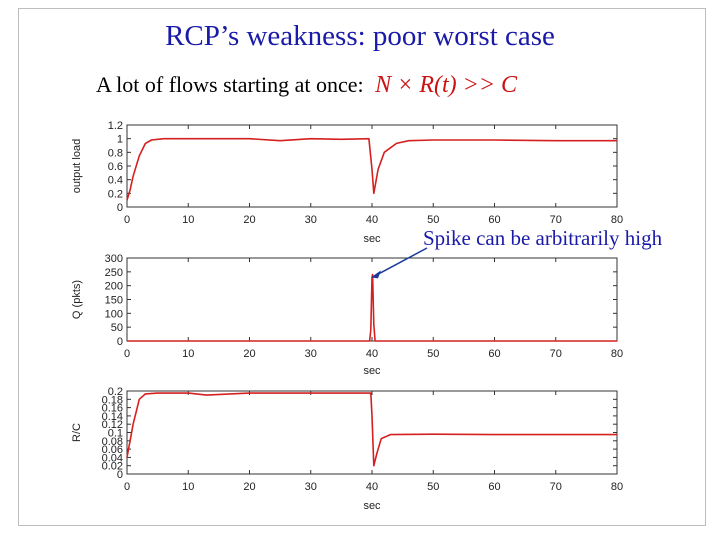 The image size is (720, 540). Describe the element at coordinates (400, 262) in the screenshot. I see `annotation-arrow-line` at that location.